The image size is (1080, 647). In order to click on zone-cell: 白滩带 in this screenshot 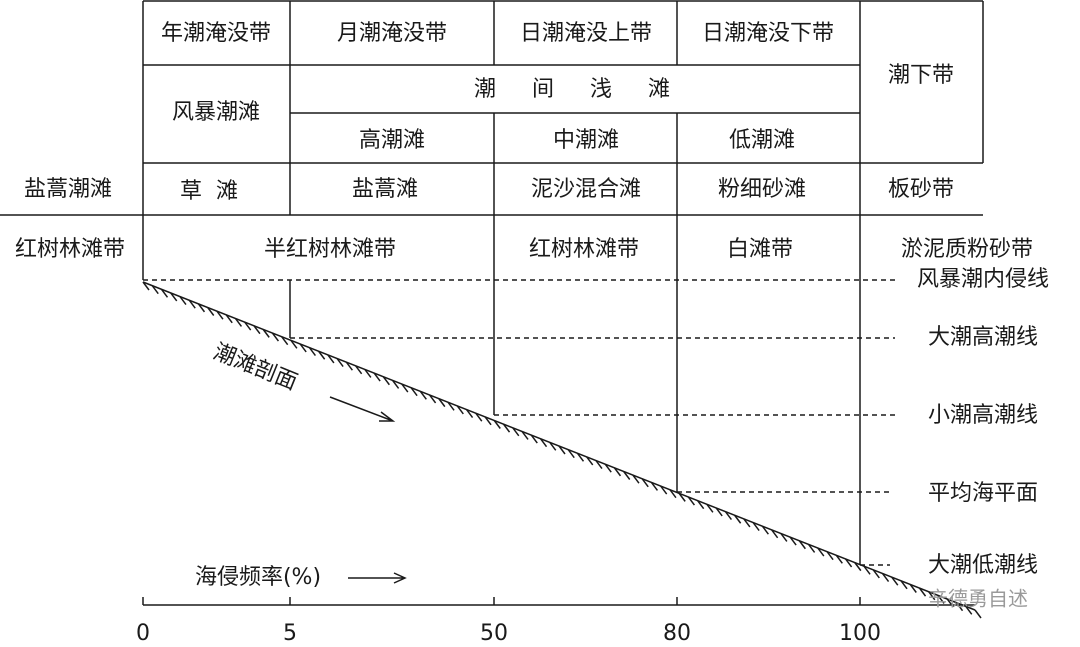, I will do `click(760, 249)`.